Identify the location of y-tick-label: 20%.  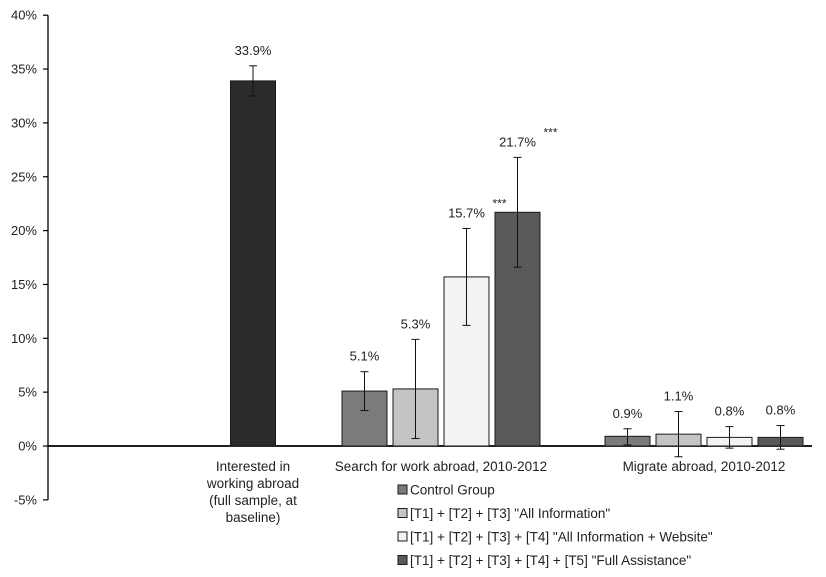
(24, 230).